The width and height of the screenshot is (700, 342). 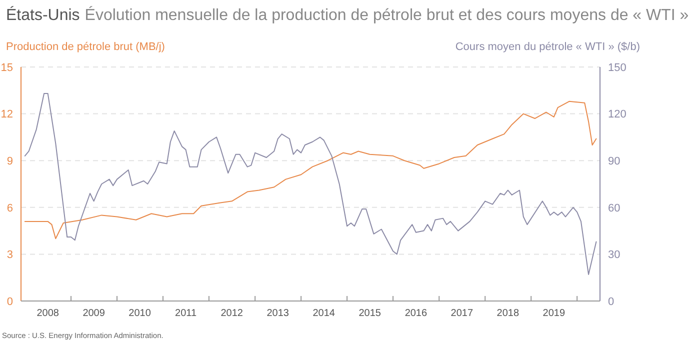 I want to click on x-tick-label: 2017, so click(x=462, y=313).